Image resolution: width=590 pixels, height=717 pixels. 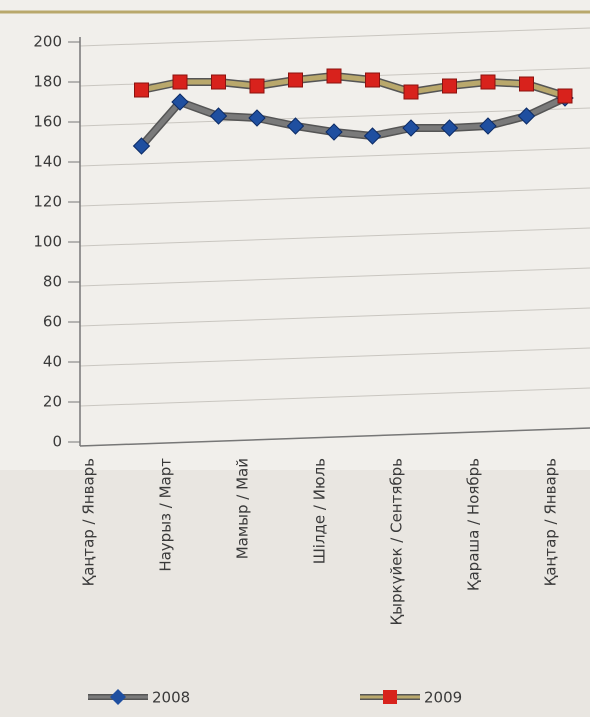 What do you see at coordinates (52, 322) in the screenshot?
I see `y-tick-label: 60` at bounding box center [52, 322].